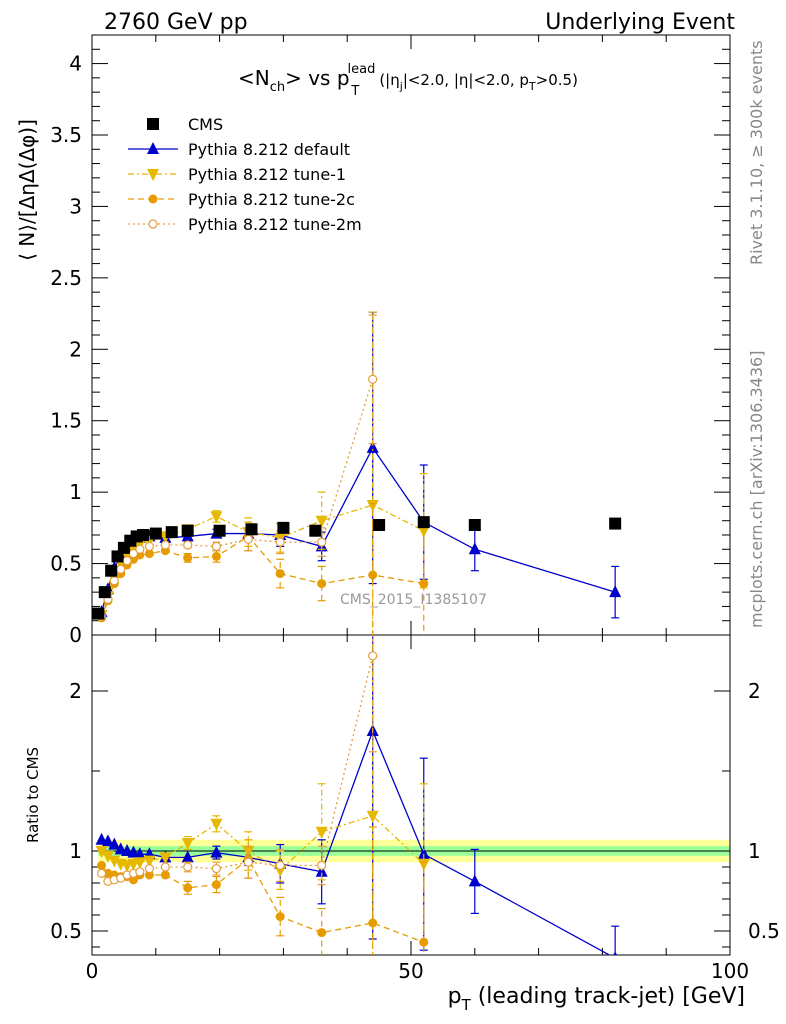 The height and width of the screenshot is (1024, 786). Describe the element at coordinates (756, 489) in the screenshot. I see `mcplots-reference-text: mcplots.cern.ch [arXiv:1306.3436]` at that location.